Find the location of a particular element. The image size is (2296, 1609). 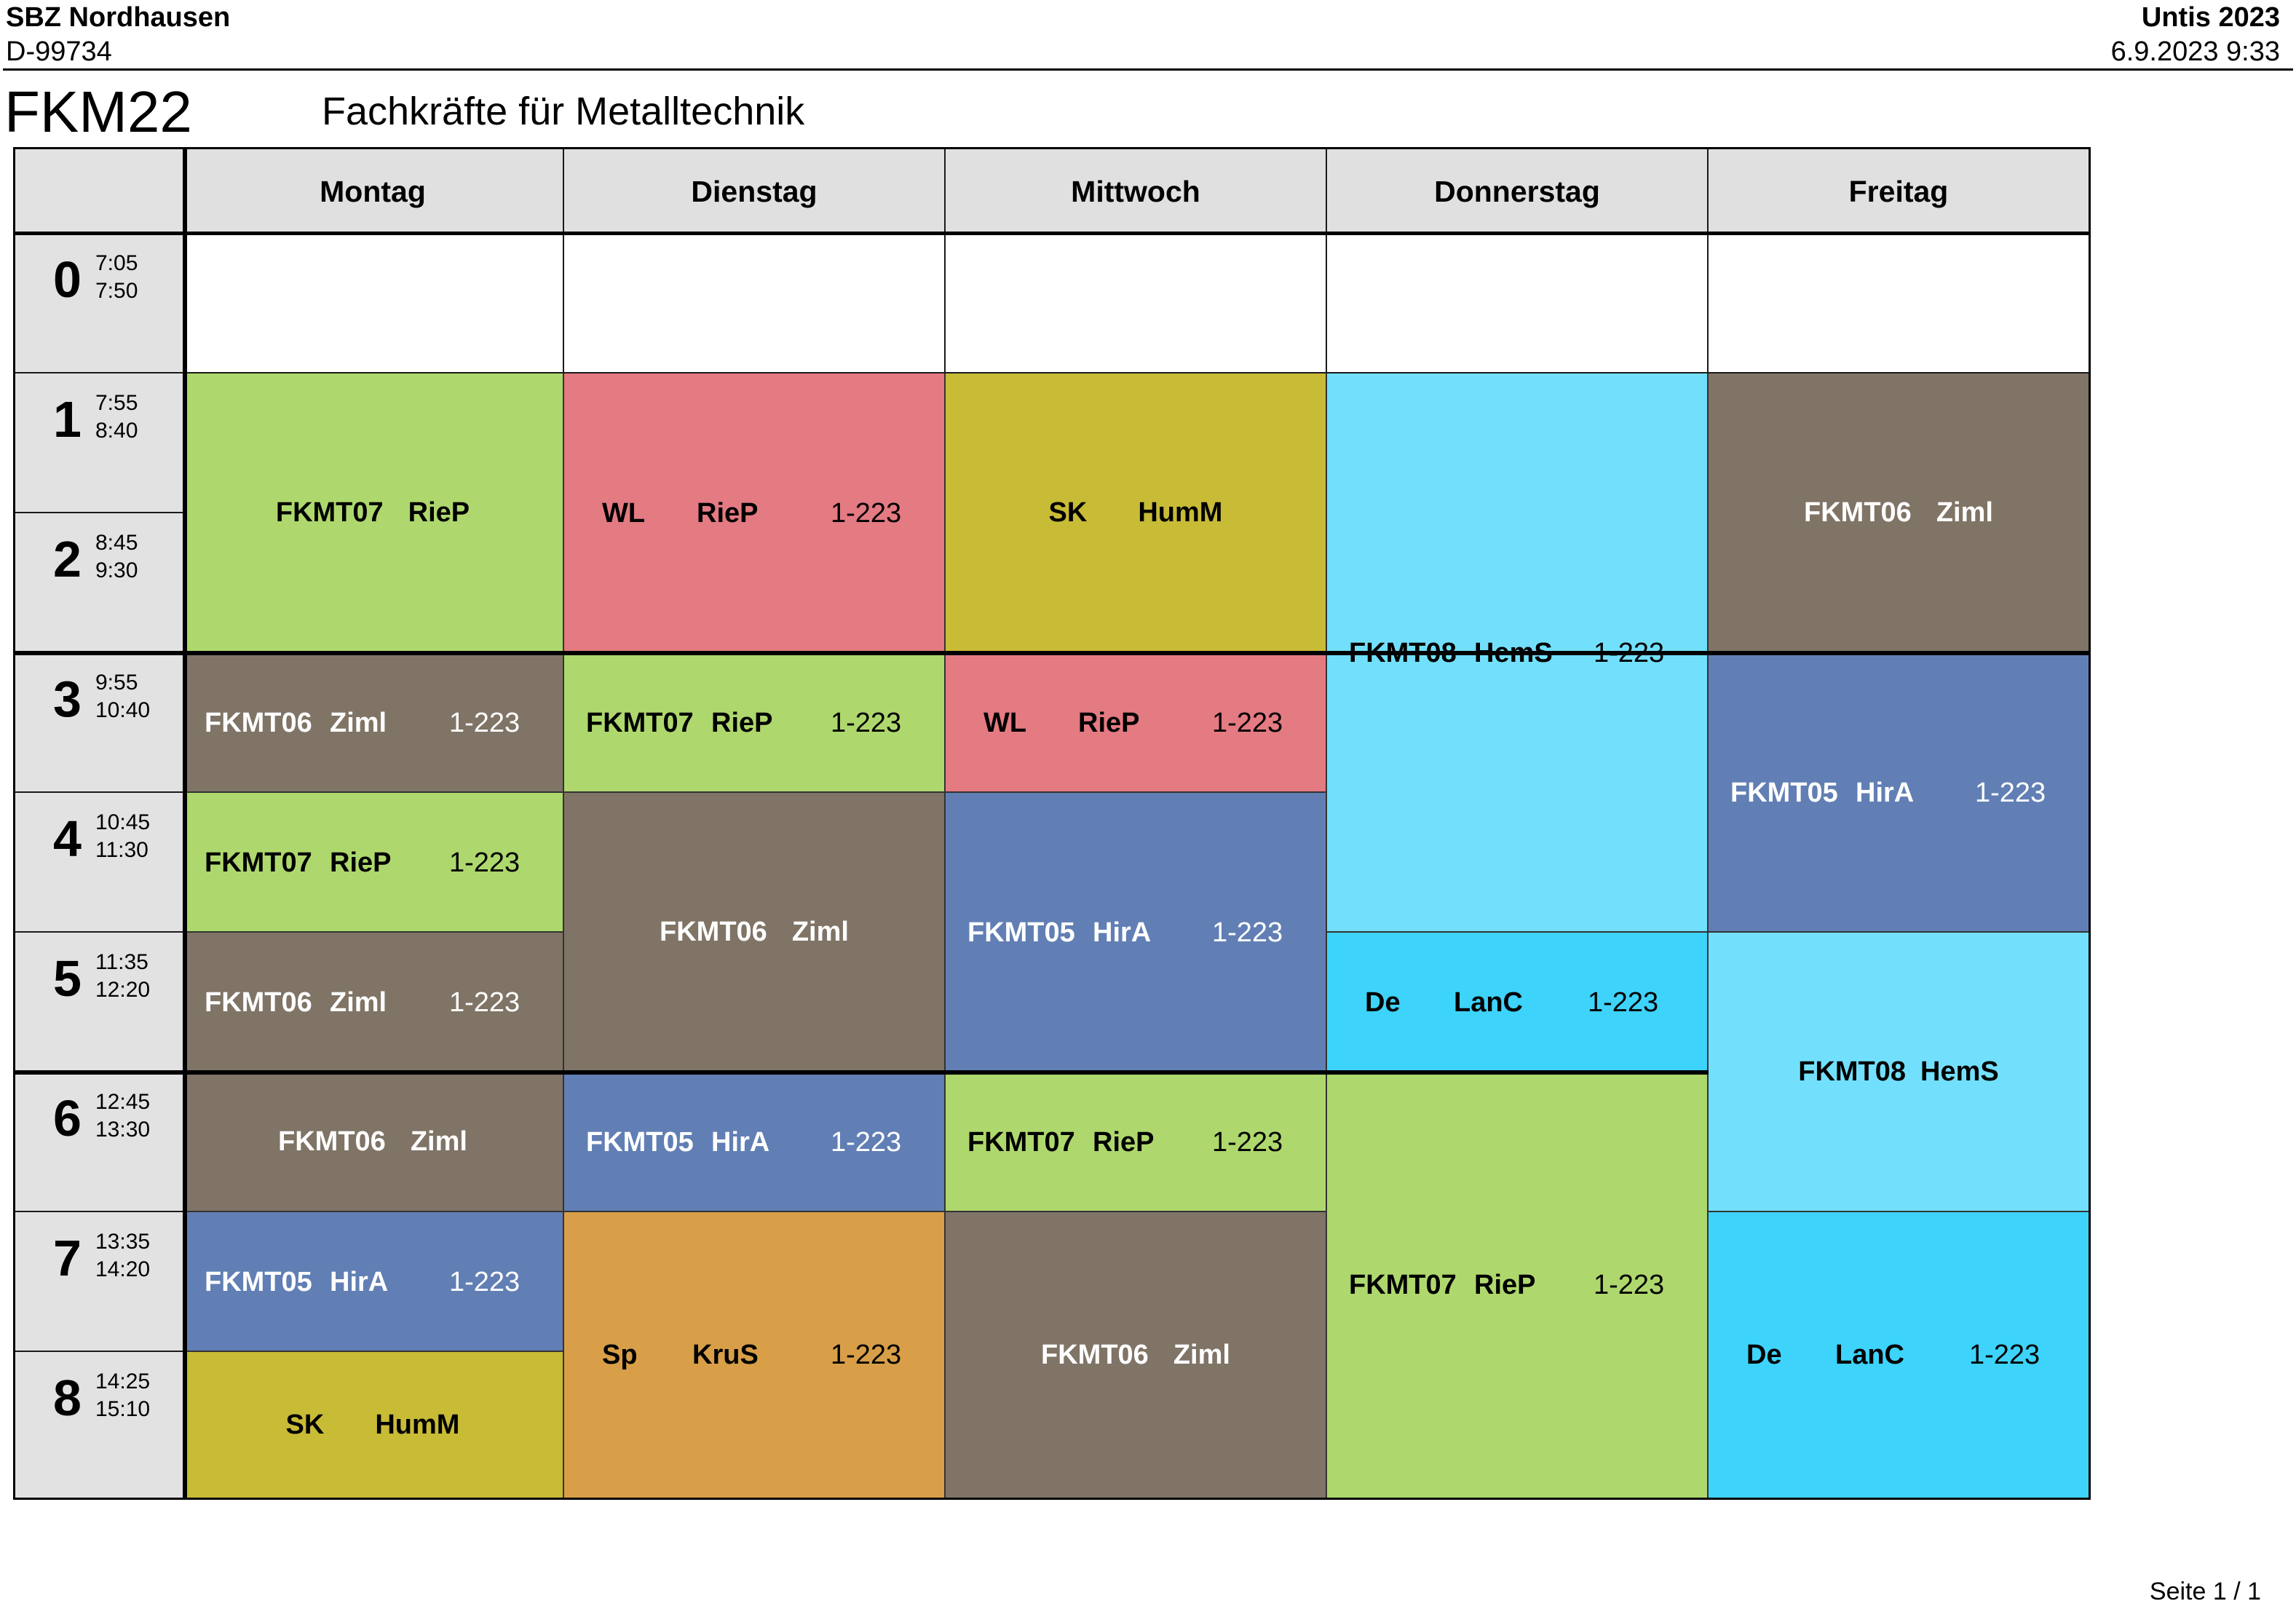

period-row: 7 13:35 14:20 is located at coordinates (99, 1282).